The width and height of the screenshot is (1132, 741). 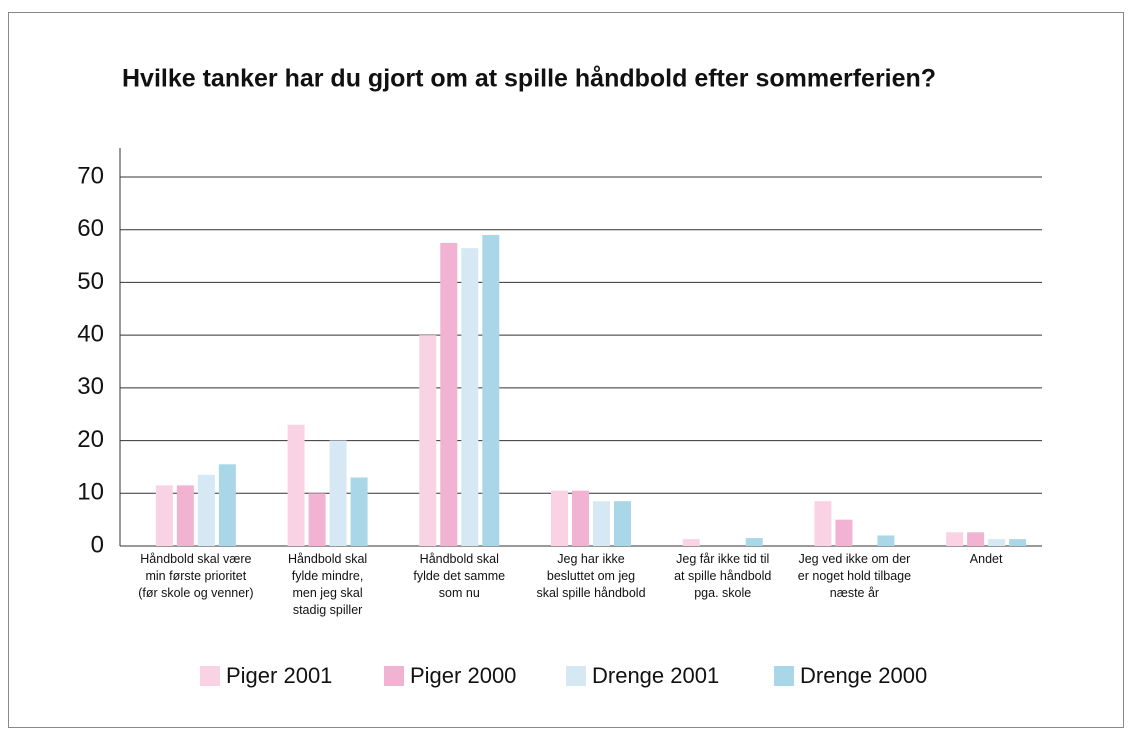 What do you see at coordinates (463, 675) in the screenshot?
I see `legend-label: Piger 2000` at bounding box center [463, 675].